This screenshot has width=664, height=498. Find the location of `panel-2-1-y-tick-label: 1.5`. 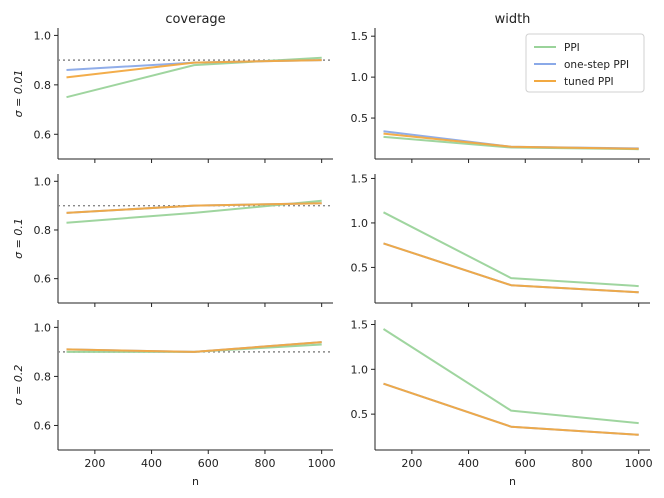

panel-2-1-y-tick-label: 1.5 is located at coordinates (360, 324).